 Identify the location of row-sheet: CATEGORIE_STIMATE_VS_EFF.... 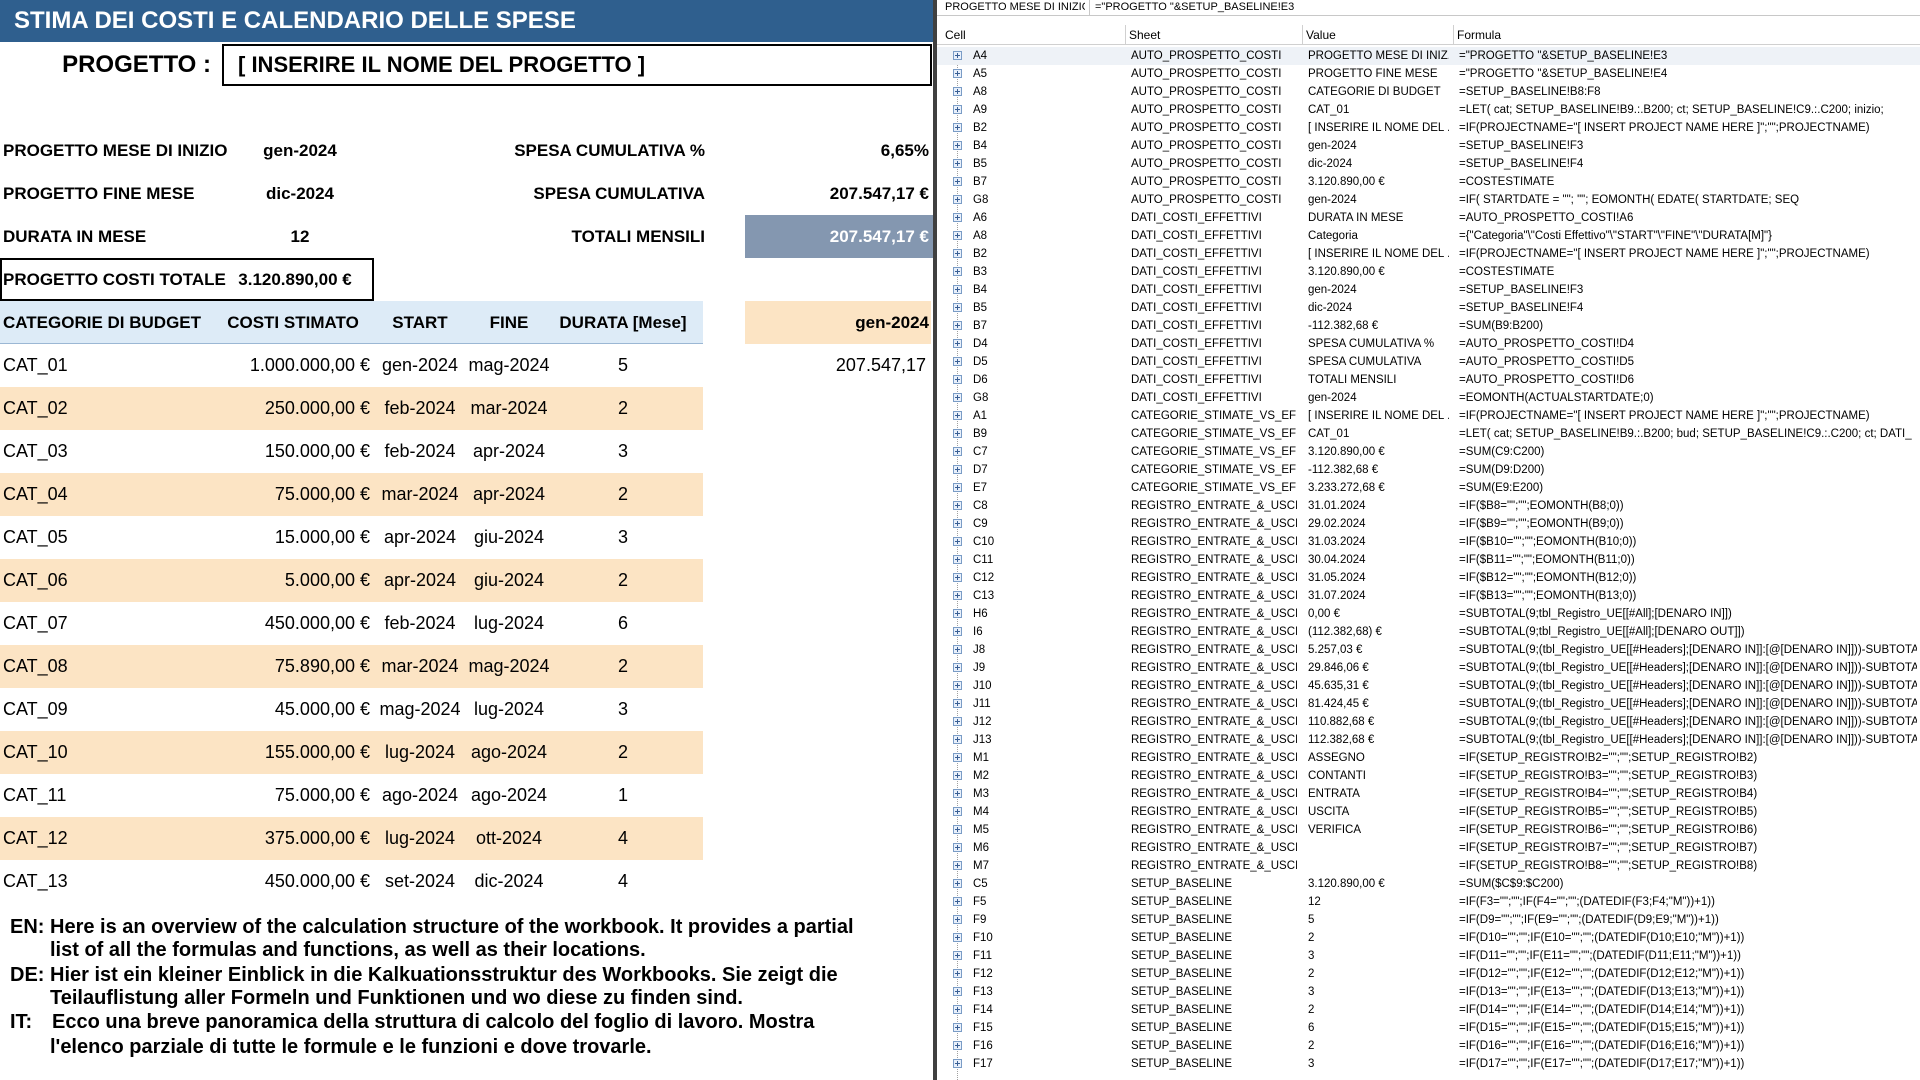
(1214, 452).